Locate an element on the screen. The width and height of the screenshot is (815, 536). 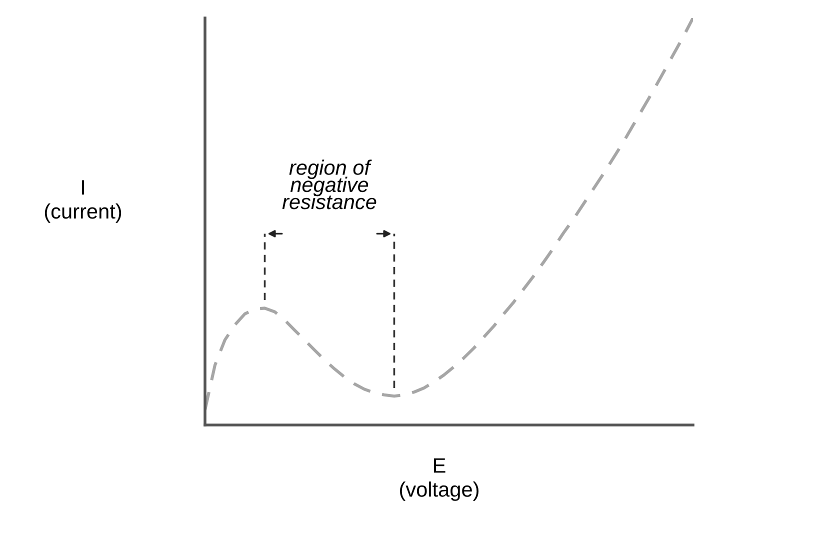
x-axis-title: E (voltage) is located at coordinates (439, 479).